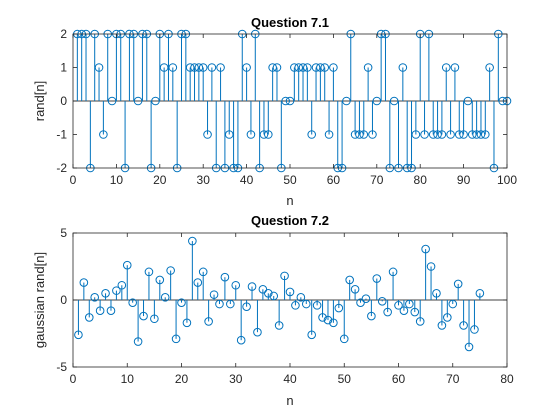  Describe the element at coordinates (290, 379) in the screenshot. I see `x-tick-label: 40` at that location.